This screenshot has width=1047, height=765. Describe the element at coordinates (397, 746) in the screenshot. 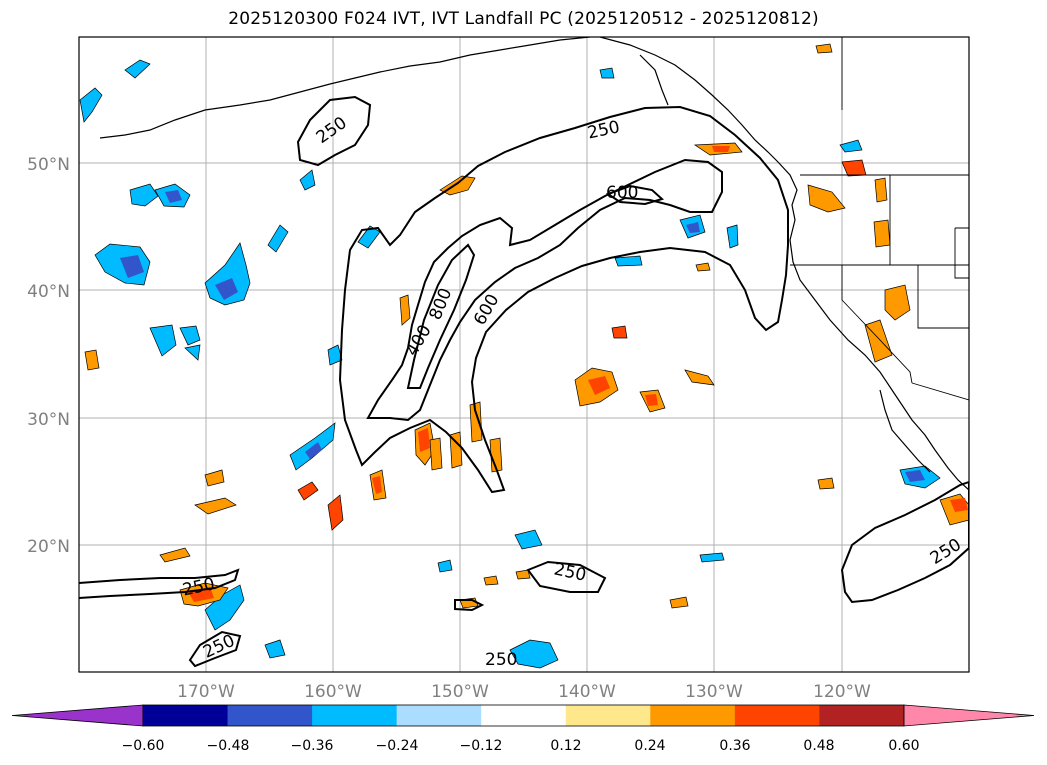

I see `colorbar-tick: −0.24` at that location.